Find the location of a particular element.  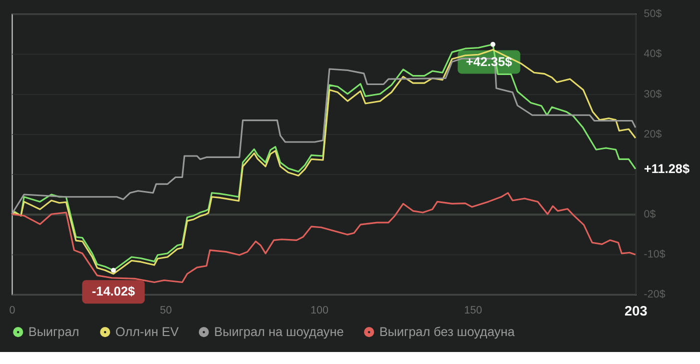

legend-label: Выиграл на шоудауне is located at coordinates (279, 332).